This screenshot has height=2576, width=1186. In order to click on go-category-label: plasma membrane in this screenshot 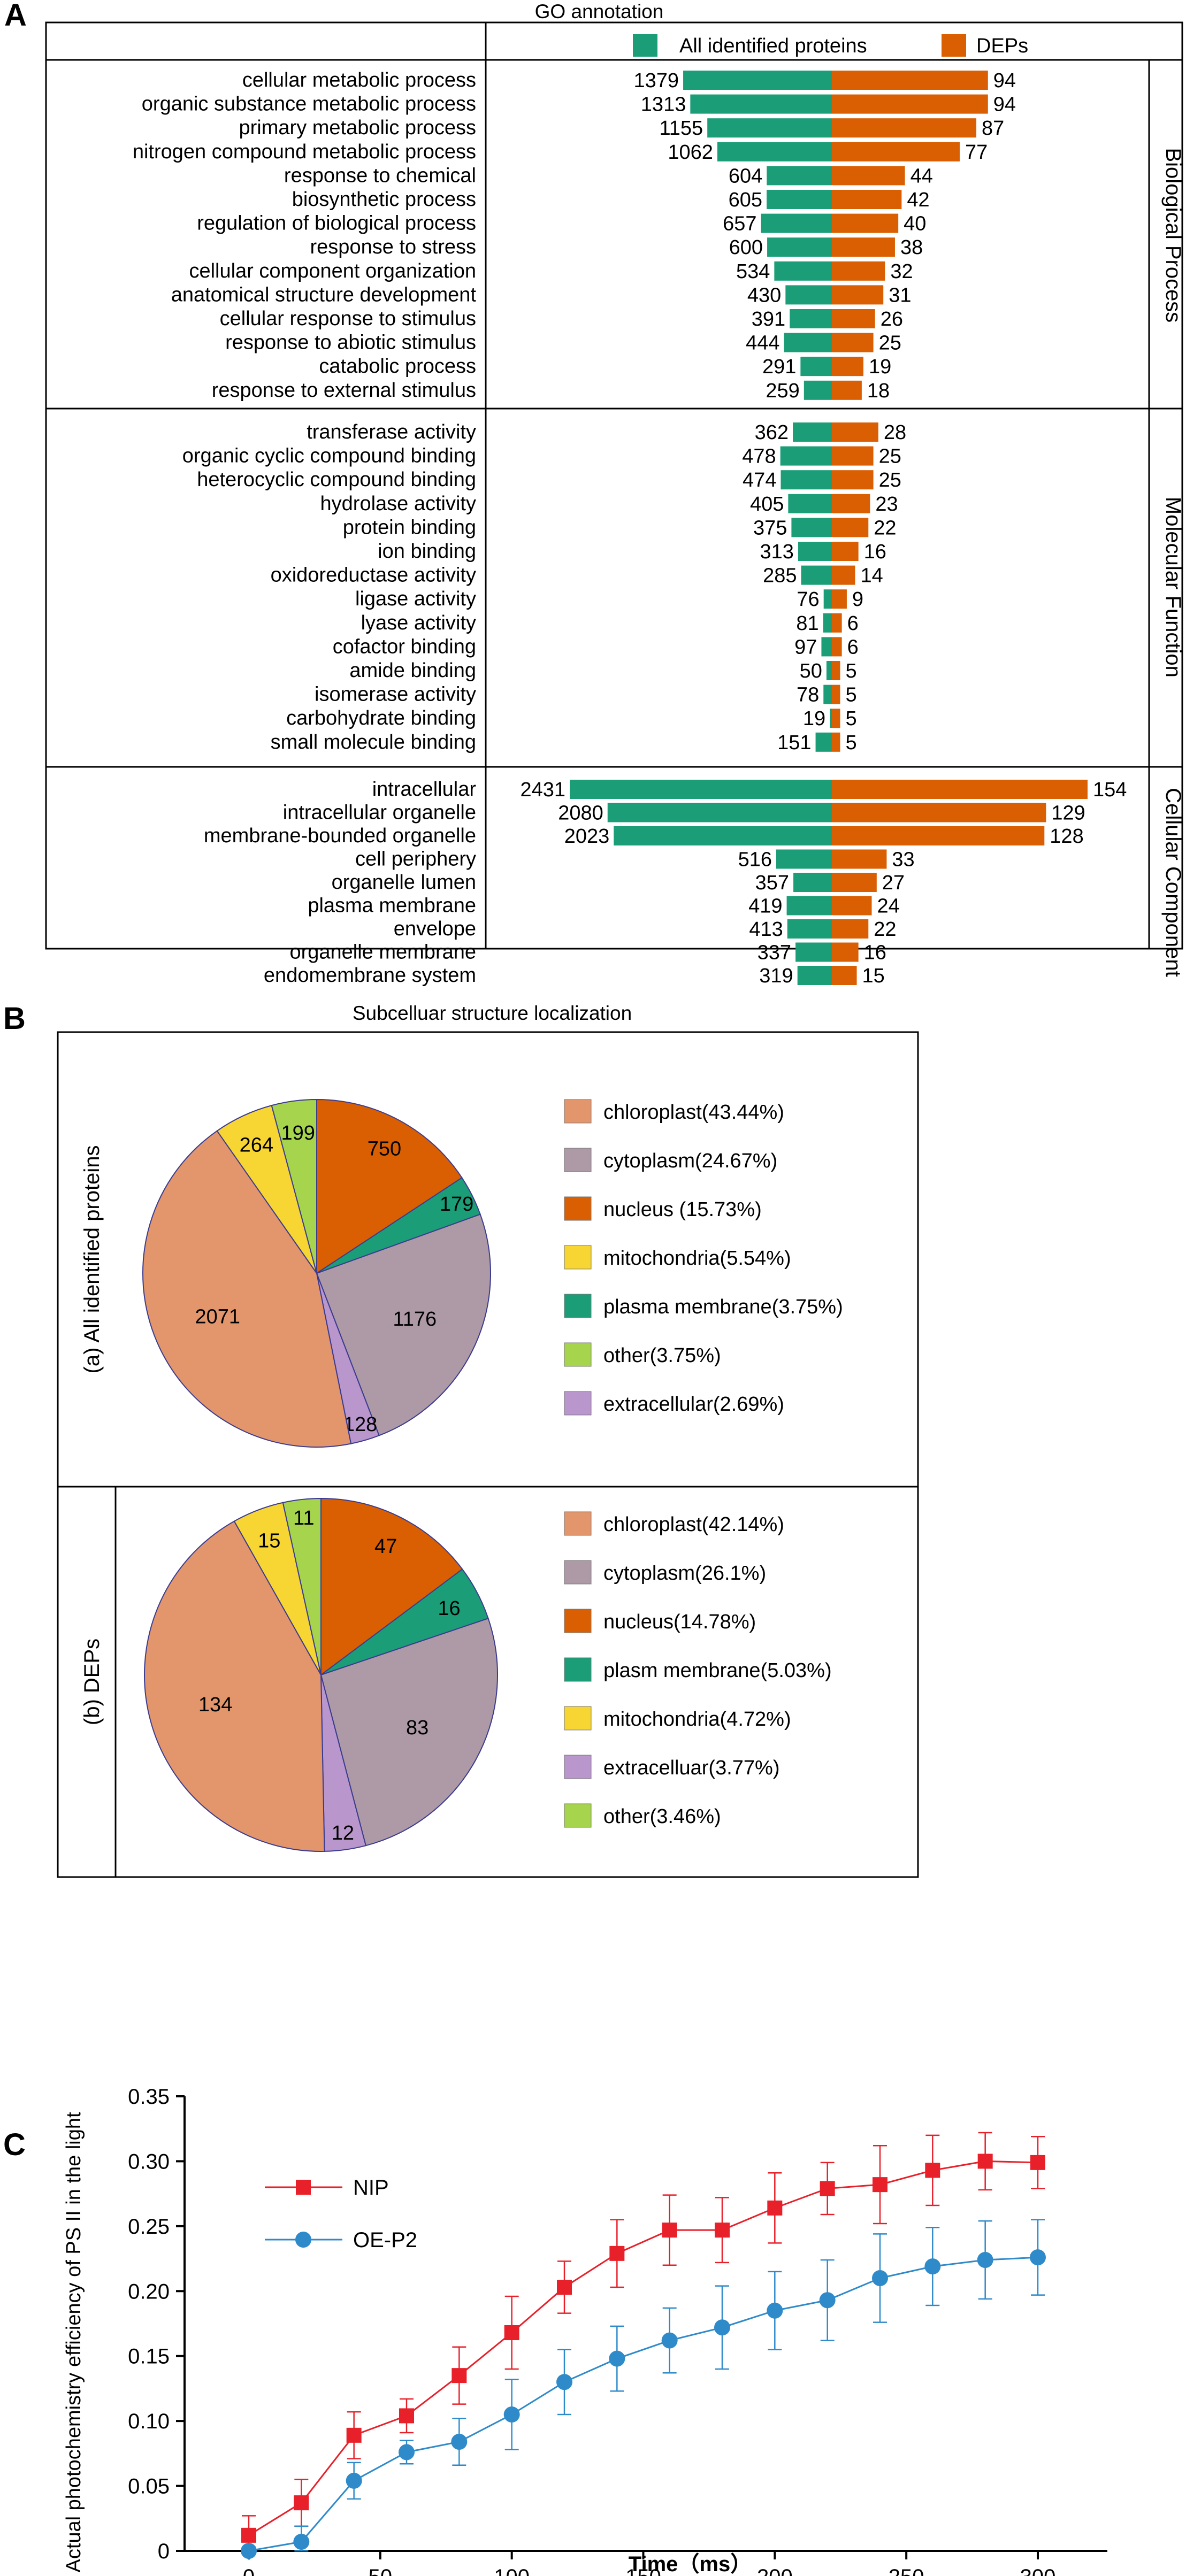, I will do `click(392, 906)`.